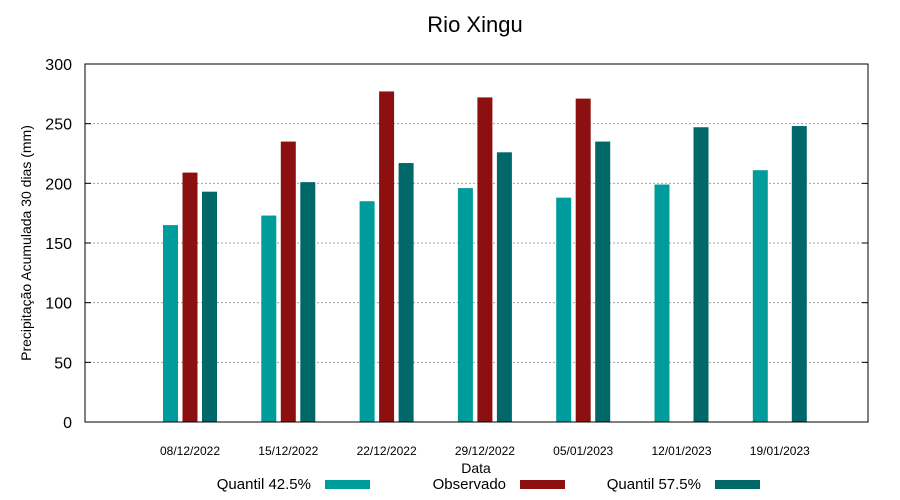  Describe the element at coordinates (476, 468) in the screenshot. I see `x-axis-label: Data` at that location.